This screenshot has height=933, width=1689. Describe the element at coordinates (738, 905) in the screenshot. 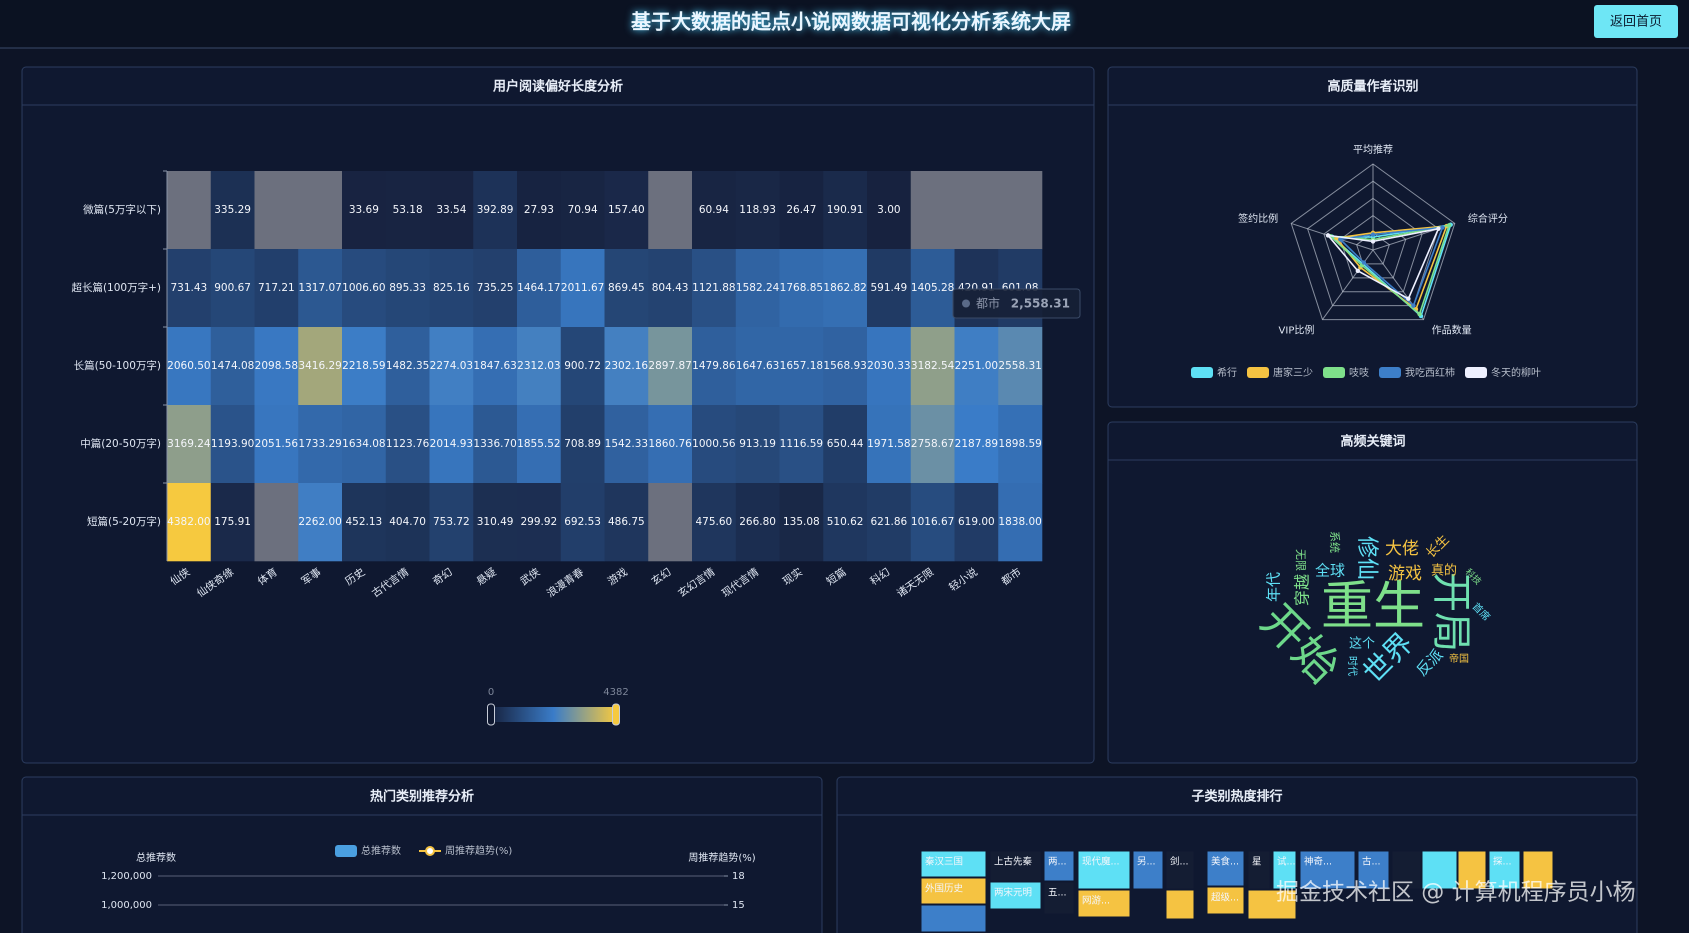

I see `y2-tick-label: 15` at that location.